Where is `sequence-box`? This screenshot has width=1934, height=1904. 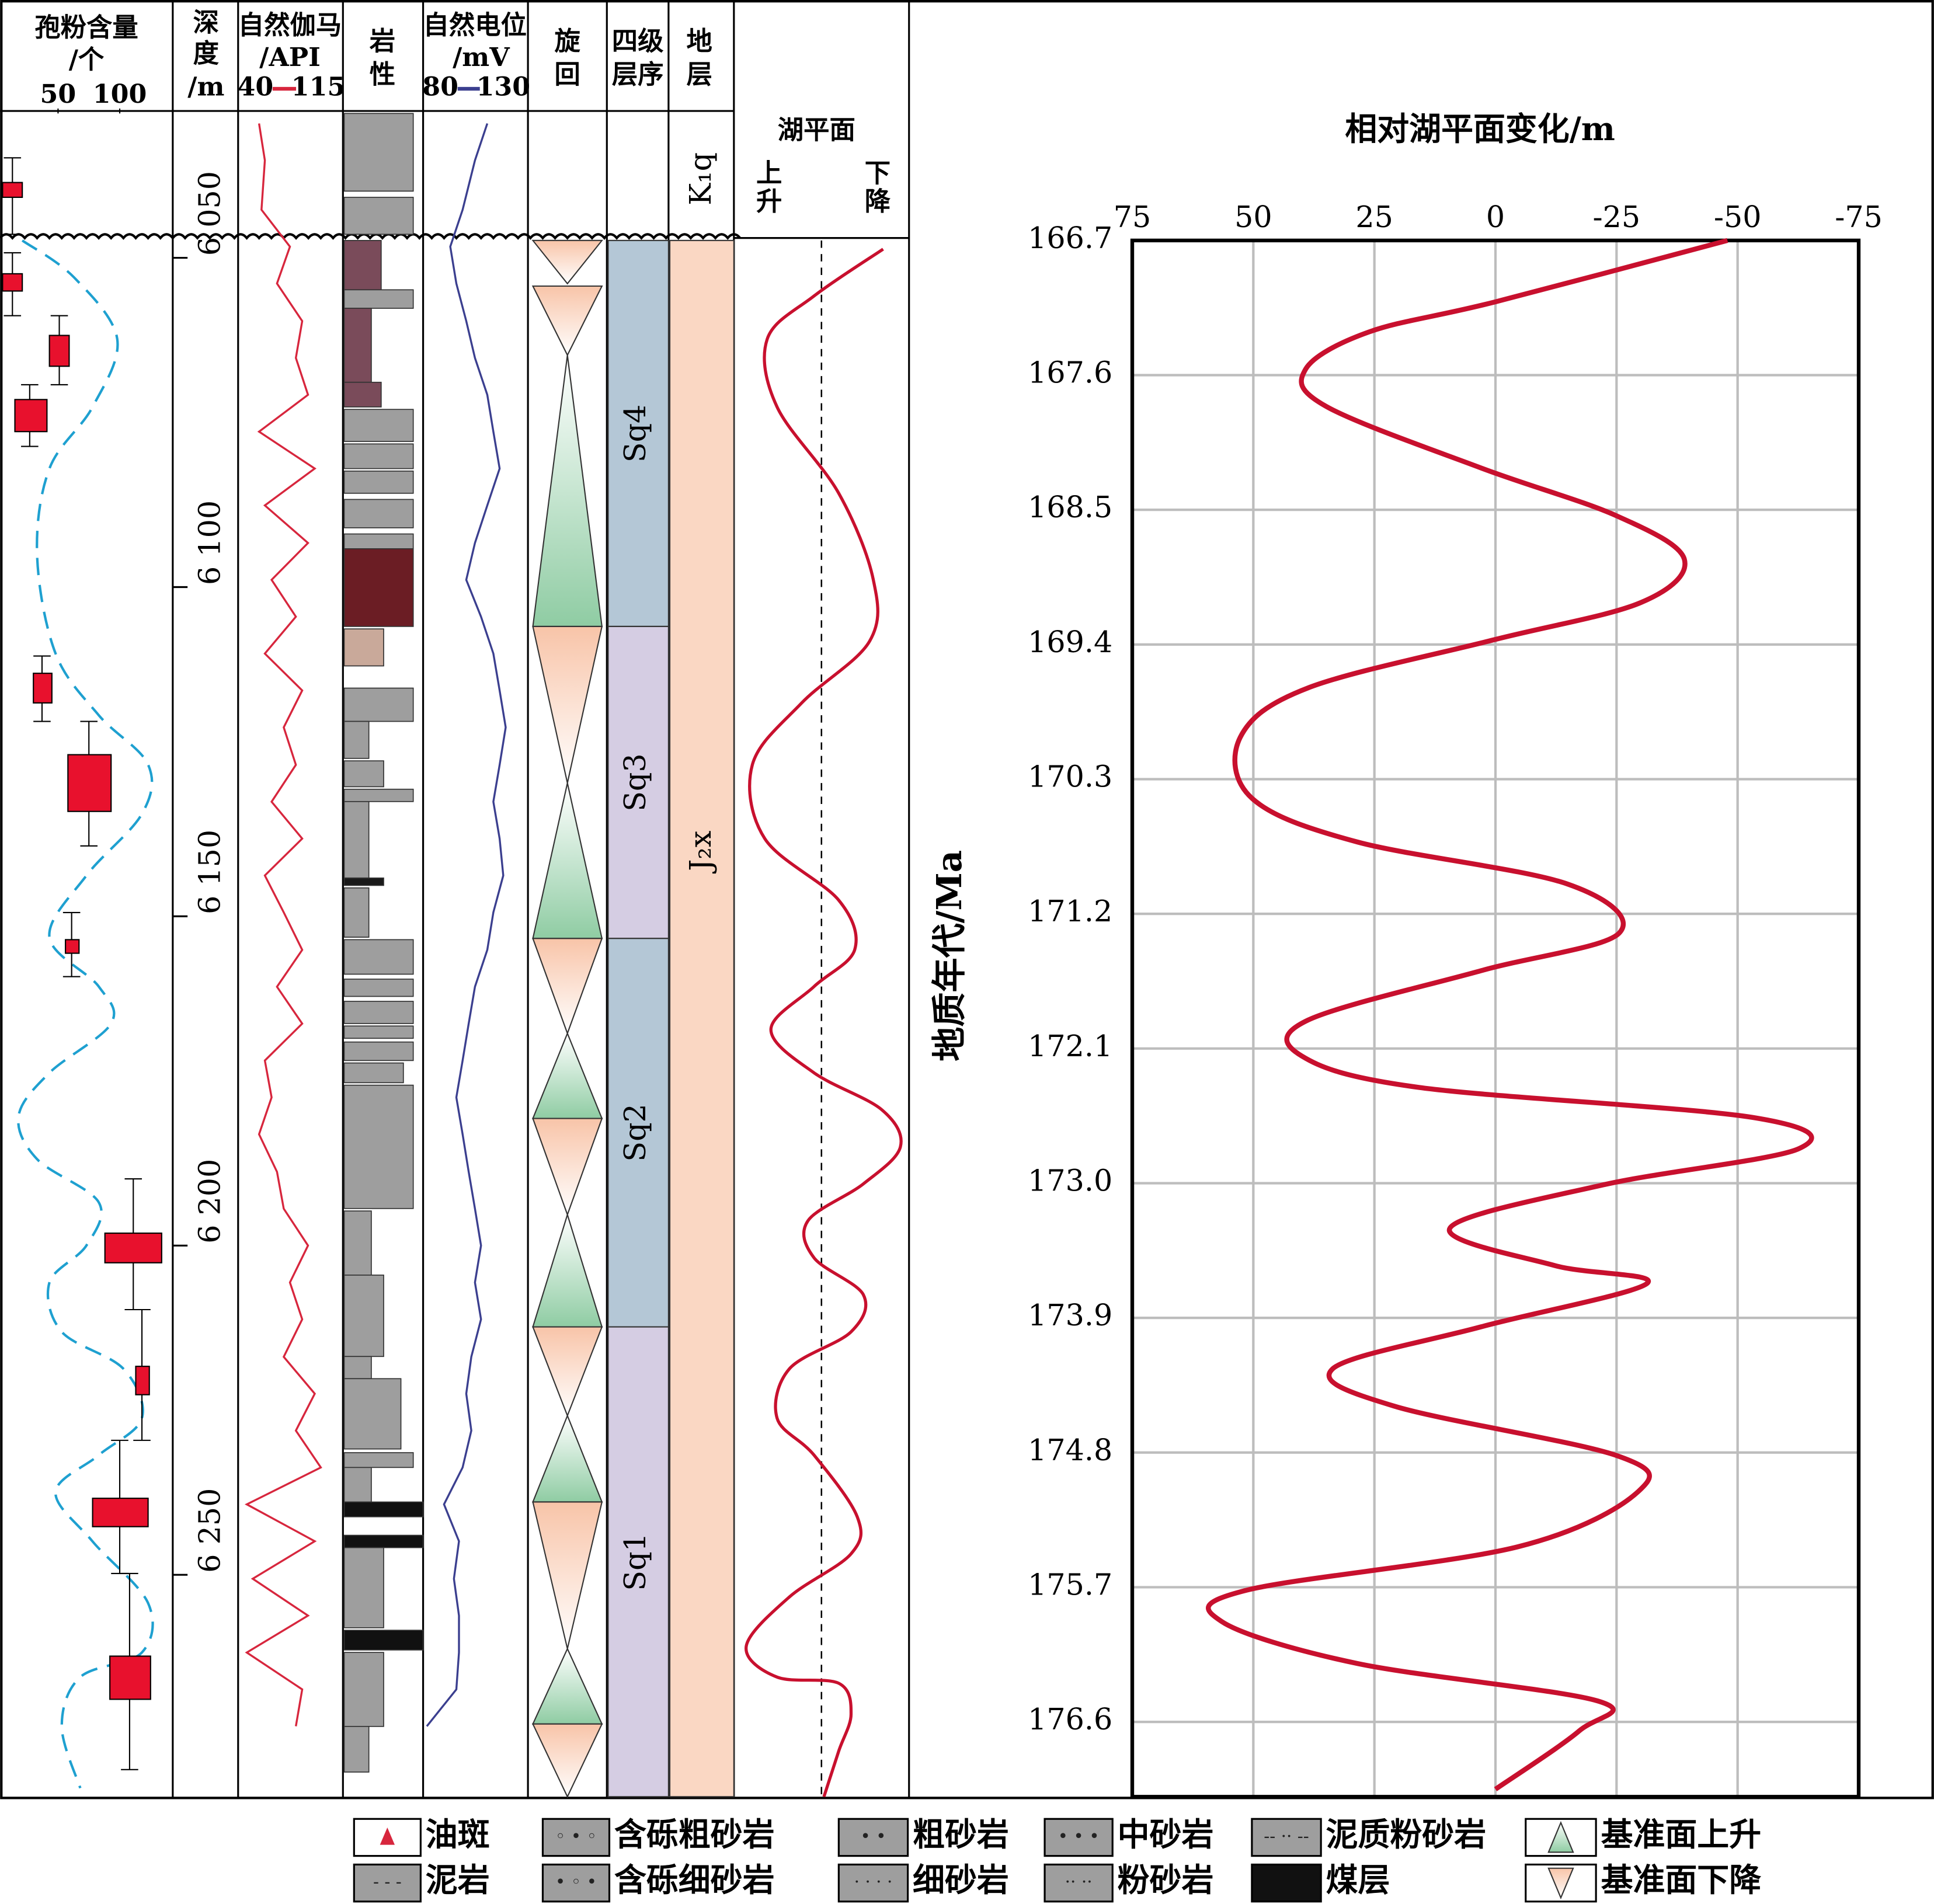
sequence-box is located at coordinates (638, 782).